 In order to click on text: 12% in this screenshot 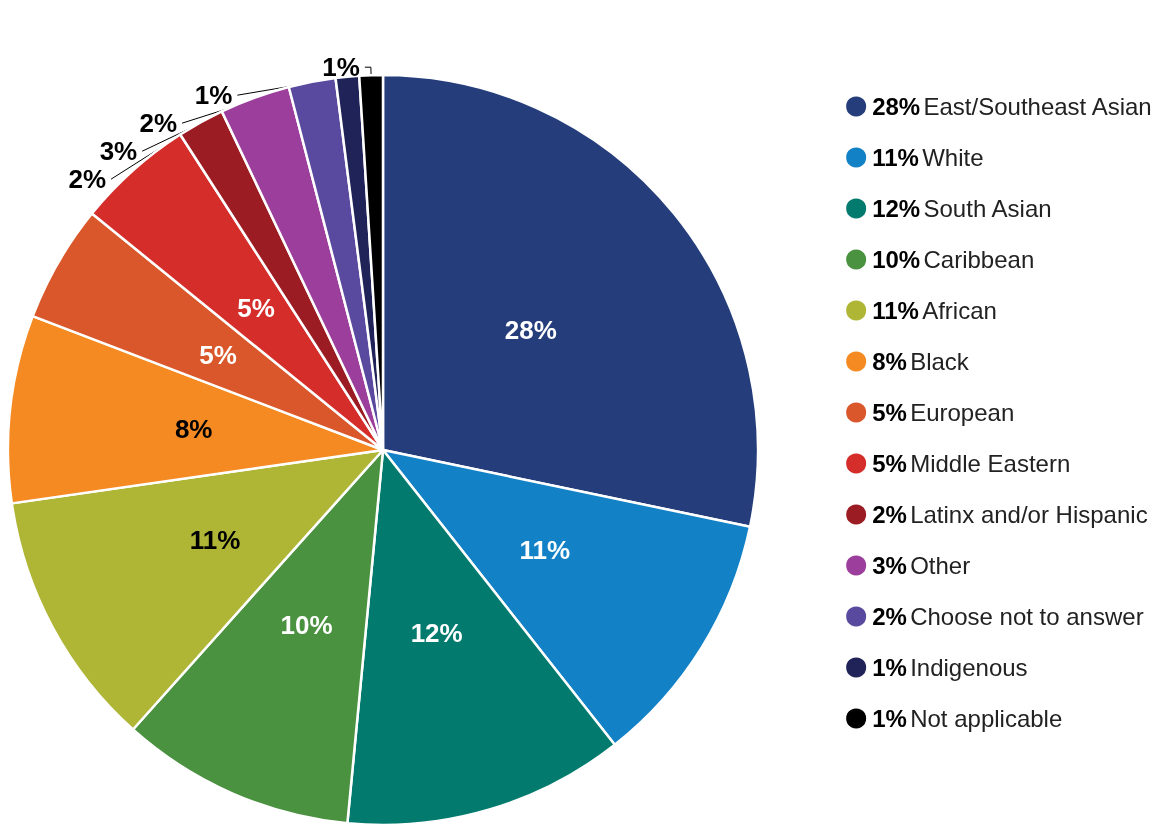, I will do `click(896, 208)`.